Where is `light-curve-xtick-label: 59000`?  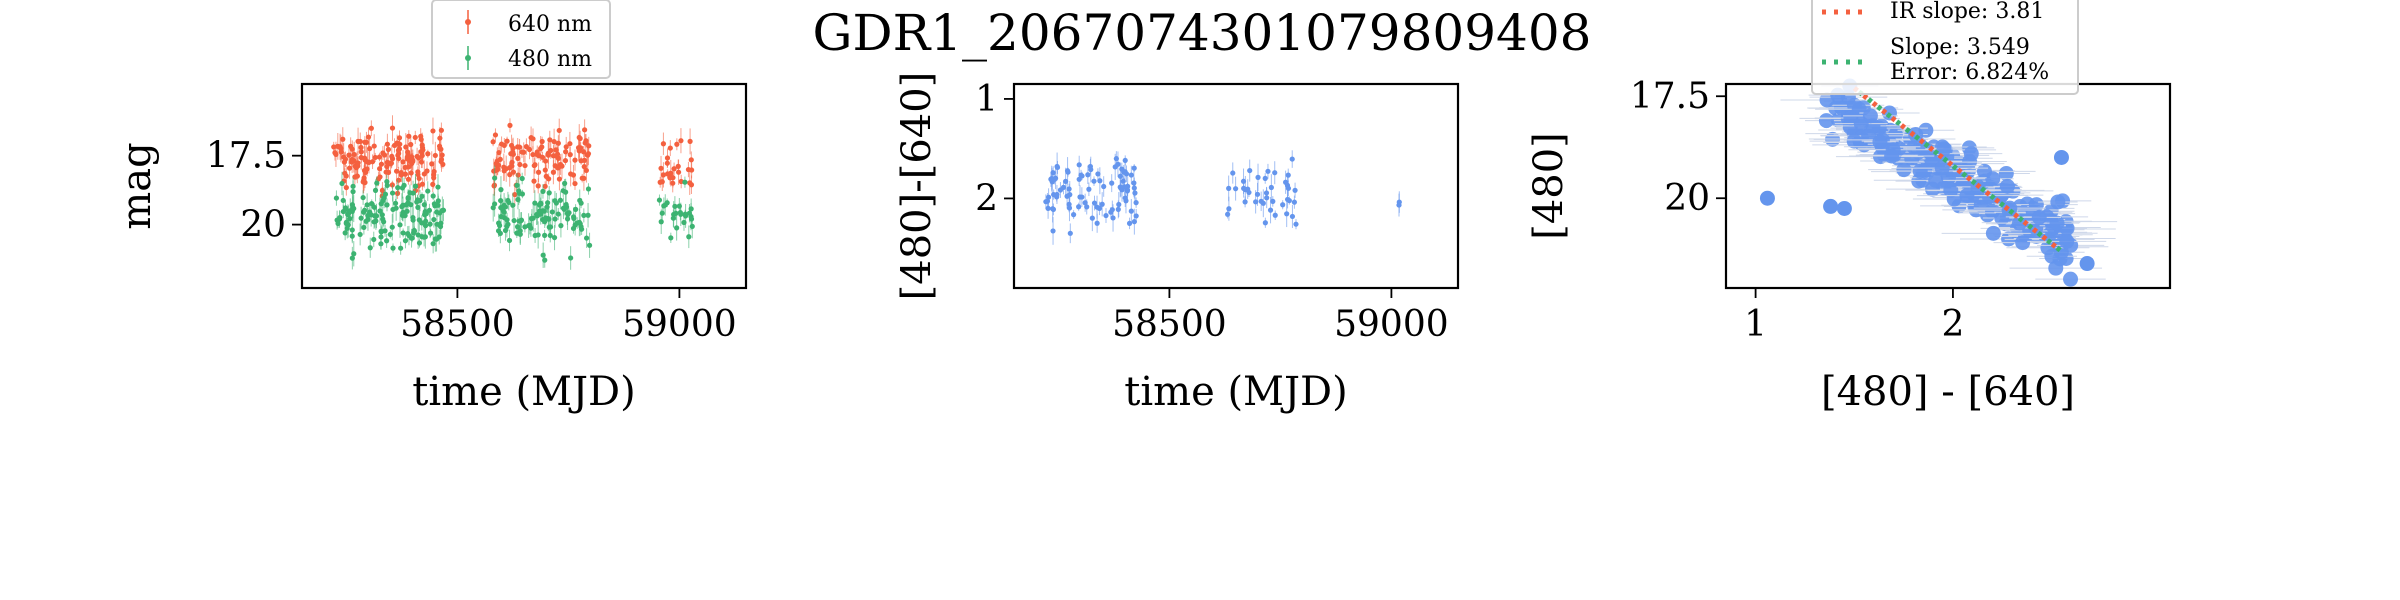
light-curve-xtick-label: 59000 is located at coordinates (679, 324).